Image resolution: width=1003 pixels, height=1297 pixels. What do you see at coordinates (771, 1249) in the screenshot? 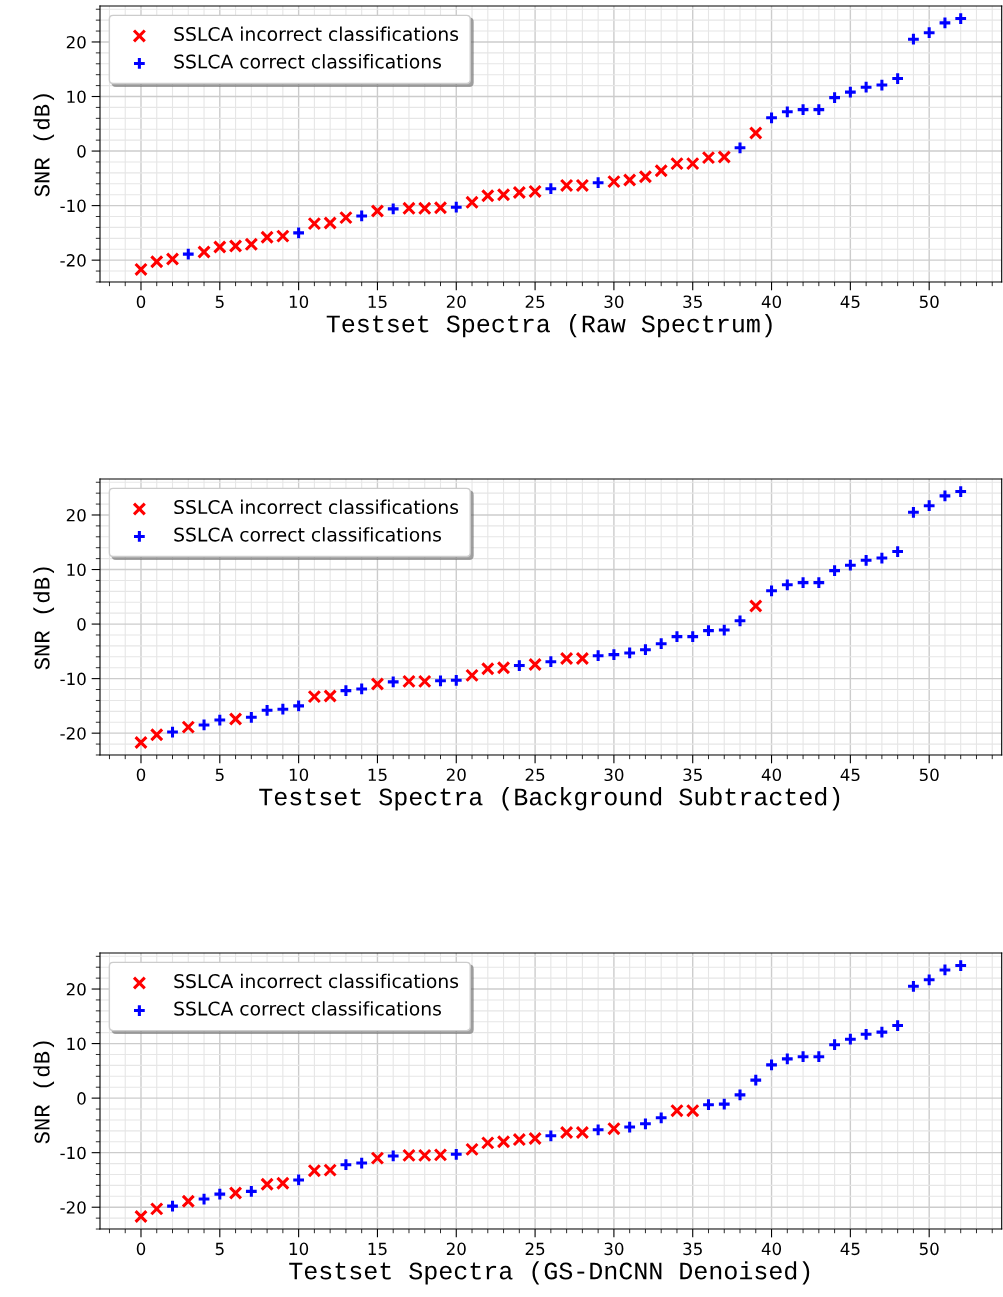
I see `x-tick-label: 40` at bounding box center [771, 1249].